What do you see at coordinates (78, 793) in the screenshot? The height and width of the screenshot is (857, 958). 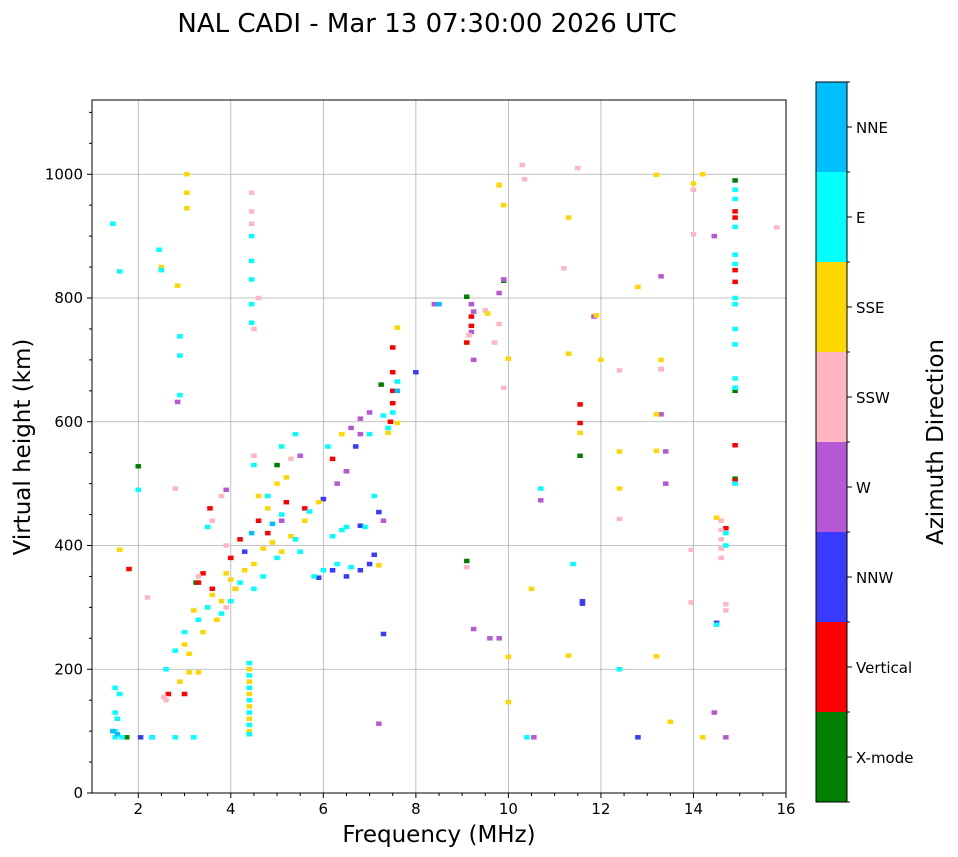 I see `y-tick-label: 0` at bounding box center [78, 793].